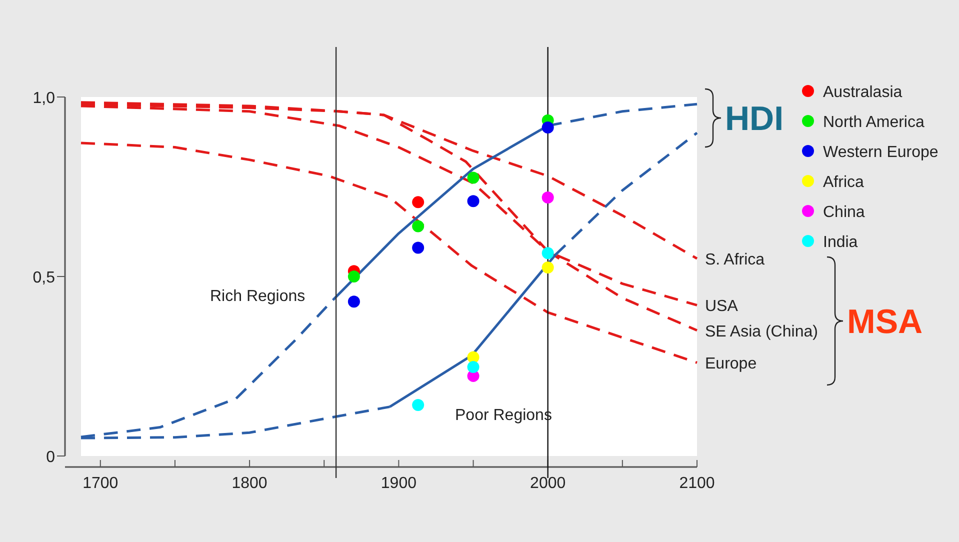 This screenshot has height=542, width=959. What do you see at coordinates (754, 119) in the screenshot?
I see `text: HDI` at bounding box center [754, 119].